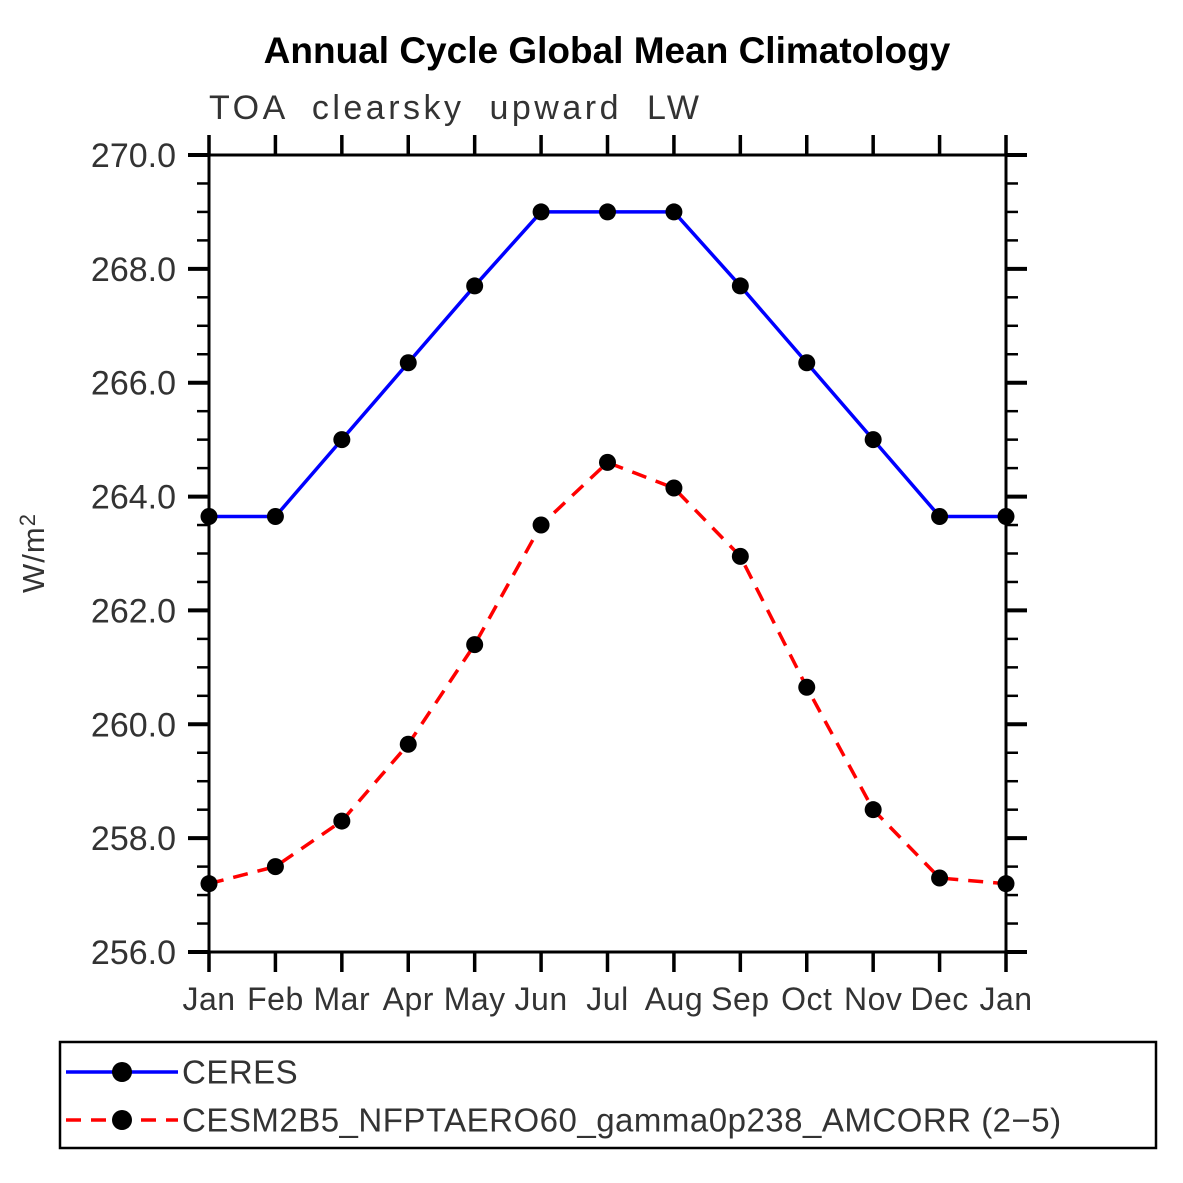 The width and height of the screenshot is (1183, 1183). I want to click on y-axis-tick-label: 256.0, so click(133, 953).